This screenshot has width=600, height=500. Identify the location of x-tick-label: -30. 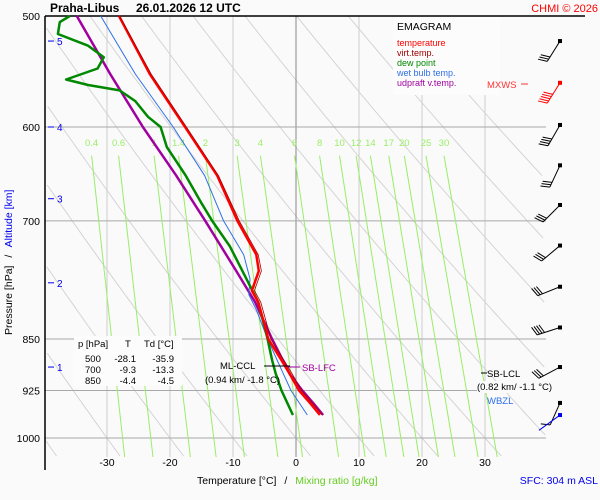
(106, 463).